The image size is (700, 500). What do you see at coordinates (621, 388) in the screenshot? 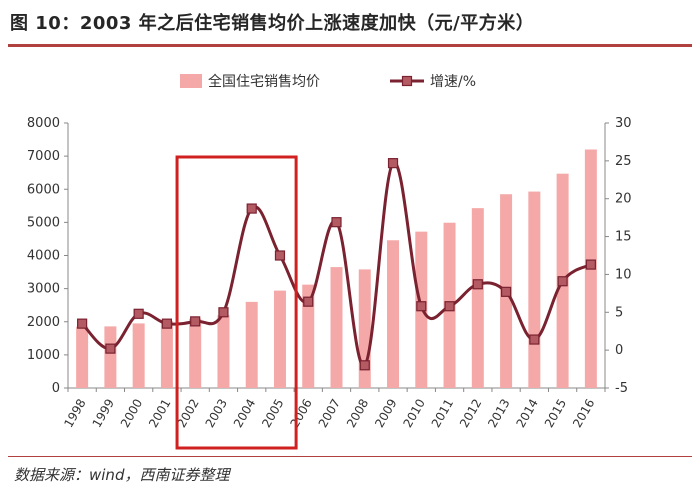
I see `right-tick-label: -5` at bounding box center [621, 388].